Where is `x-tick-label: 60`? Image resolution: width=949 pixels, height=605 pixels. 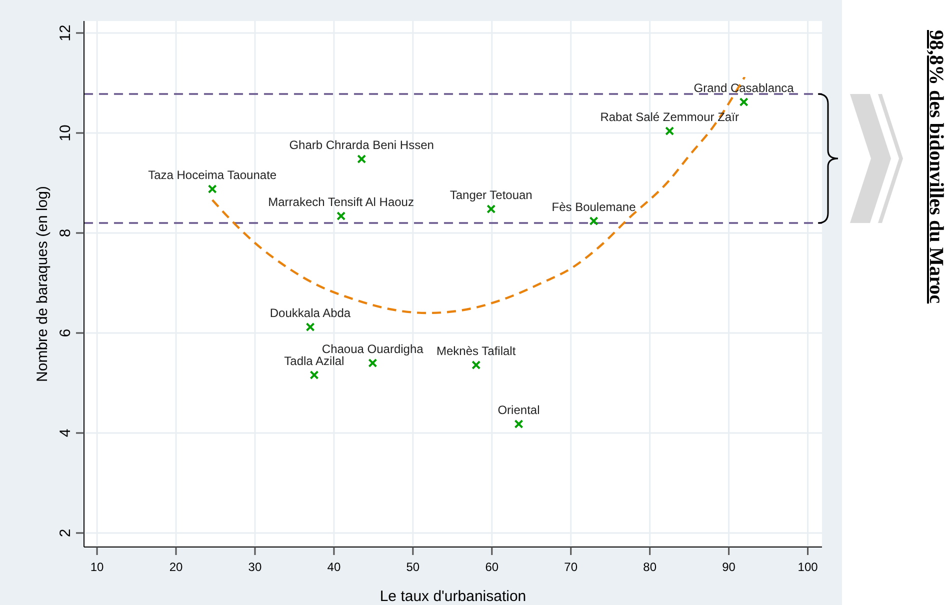 x-tick-label: 60 is located at coordinates (492, 567).